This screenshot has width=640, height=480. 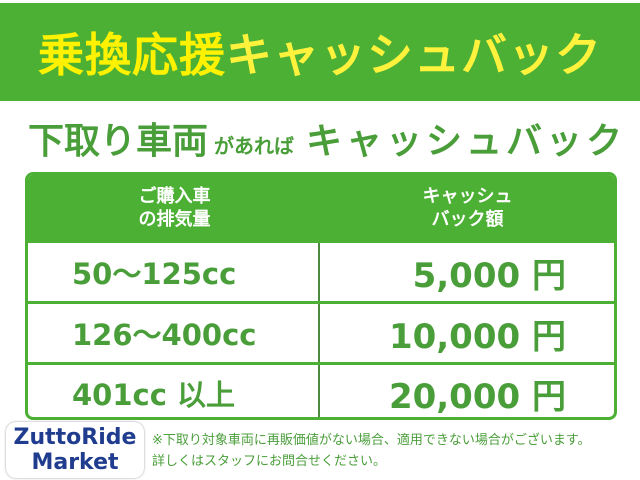 I want to click on title-part1: 乗換応援, so click(x=132, y=55).